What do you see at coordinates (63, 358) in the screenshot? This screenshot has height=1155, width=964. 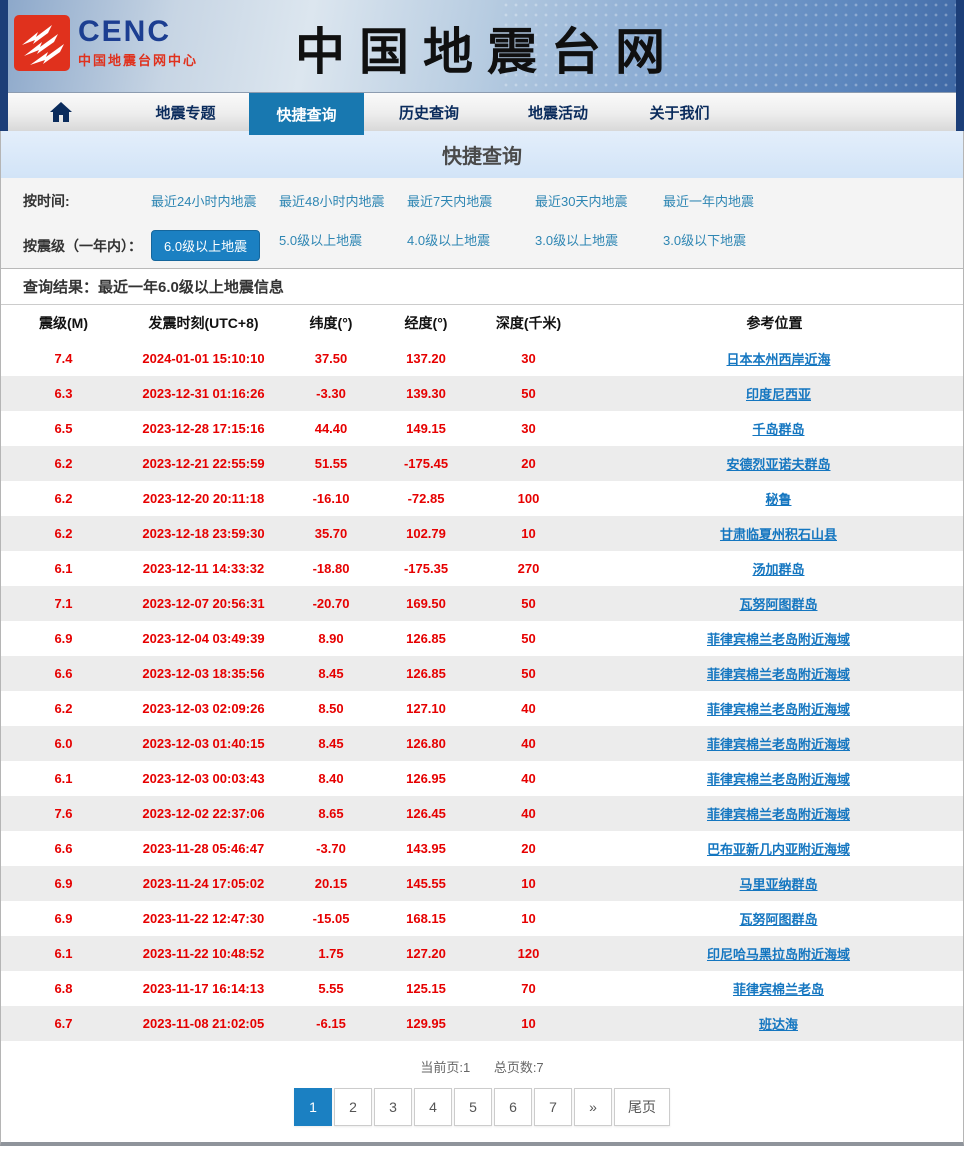 I see `magnitude-cell: 7.4` at bounding box center [63, 358].